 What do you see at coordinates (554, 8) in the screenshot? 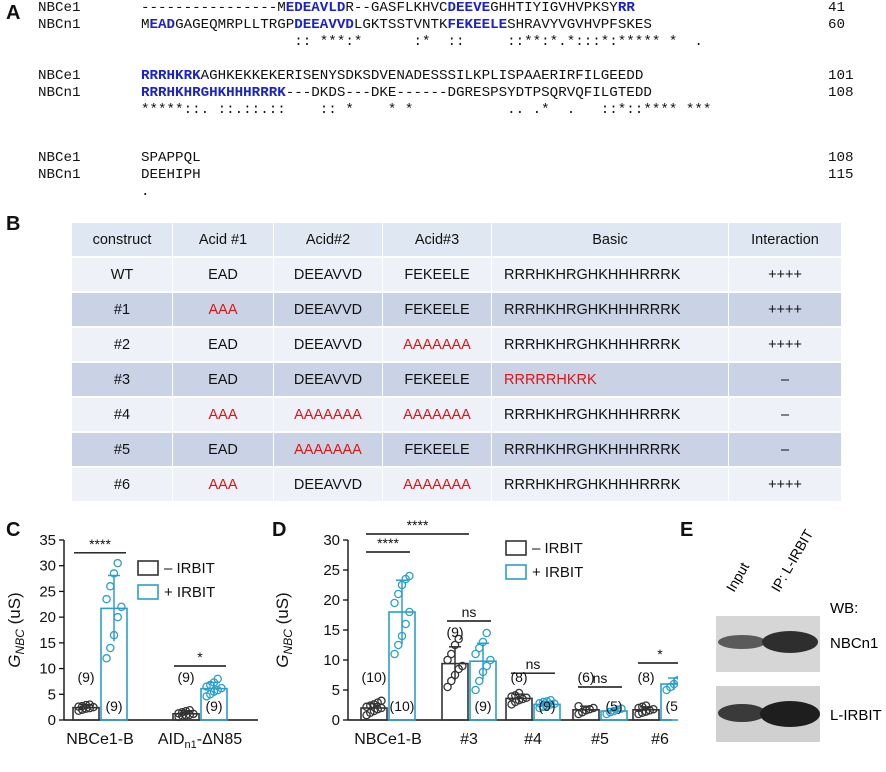
I see `sequence-segment: GHHTIYIGVHVPKSY` at bounding box center [554, 8].